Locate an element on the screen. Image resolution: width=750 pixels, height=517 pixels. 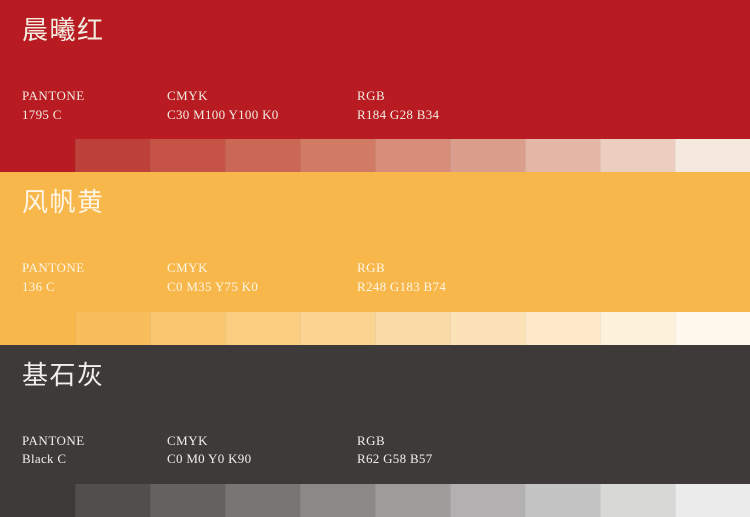
spec-value-rgb: R248 G183 B74 is located at coordinates (402, 287).